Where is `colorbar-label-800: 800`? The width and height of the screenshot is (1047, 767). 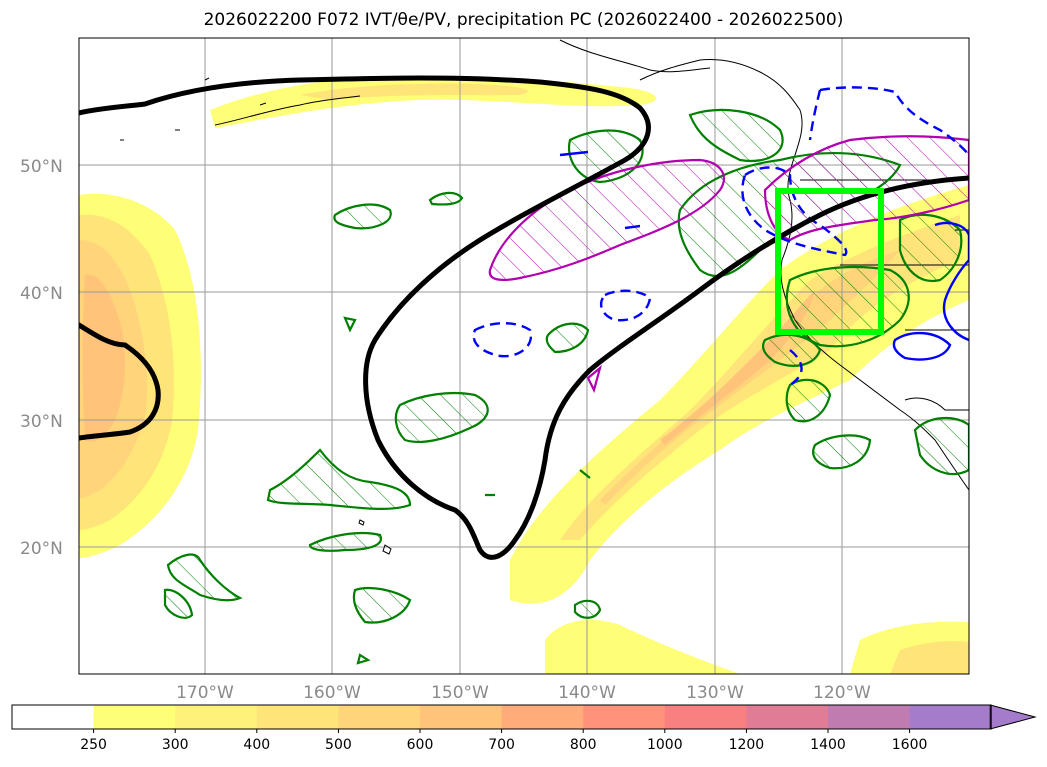
colorbar-label-800: 800 is located at coordinates (583, 745).